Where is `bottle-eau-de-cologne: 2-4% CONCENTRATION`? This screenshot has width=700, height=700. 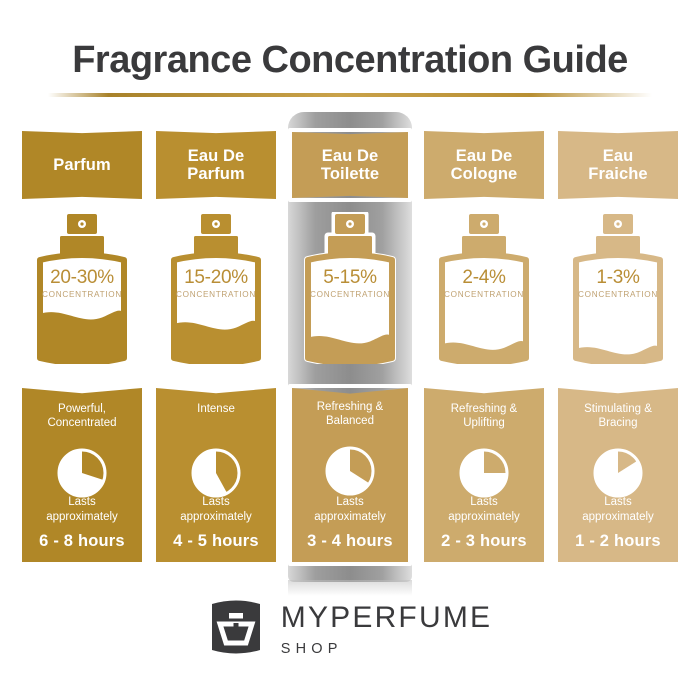
bottle-eau-de-cologne: 2-4% CONCENTRATION is located at coordinates (484, 288).